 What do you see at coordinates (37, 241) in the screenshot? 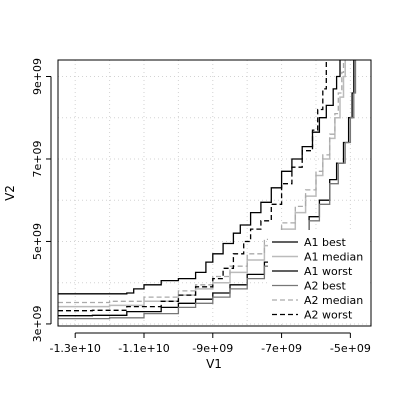
I see `y-tick-label: 5e+09` at bounding box center [37, 241].